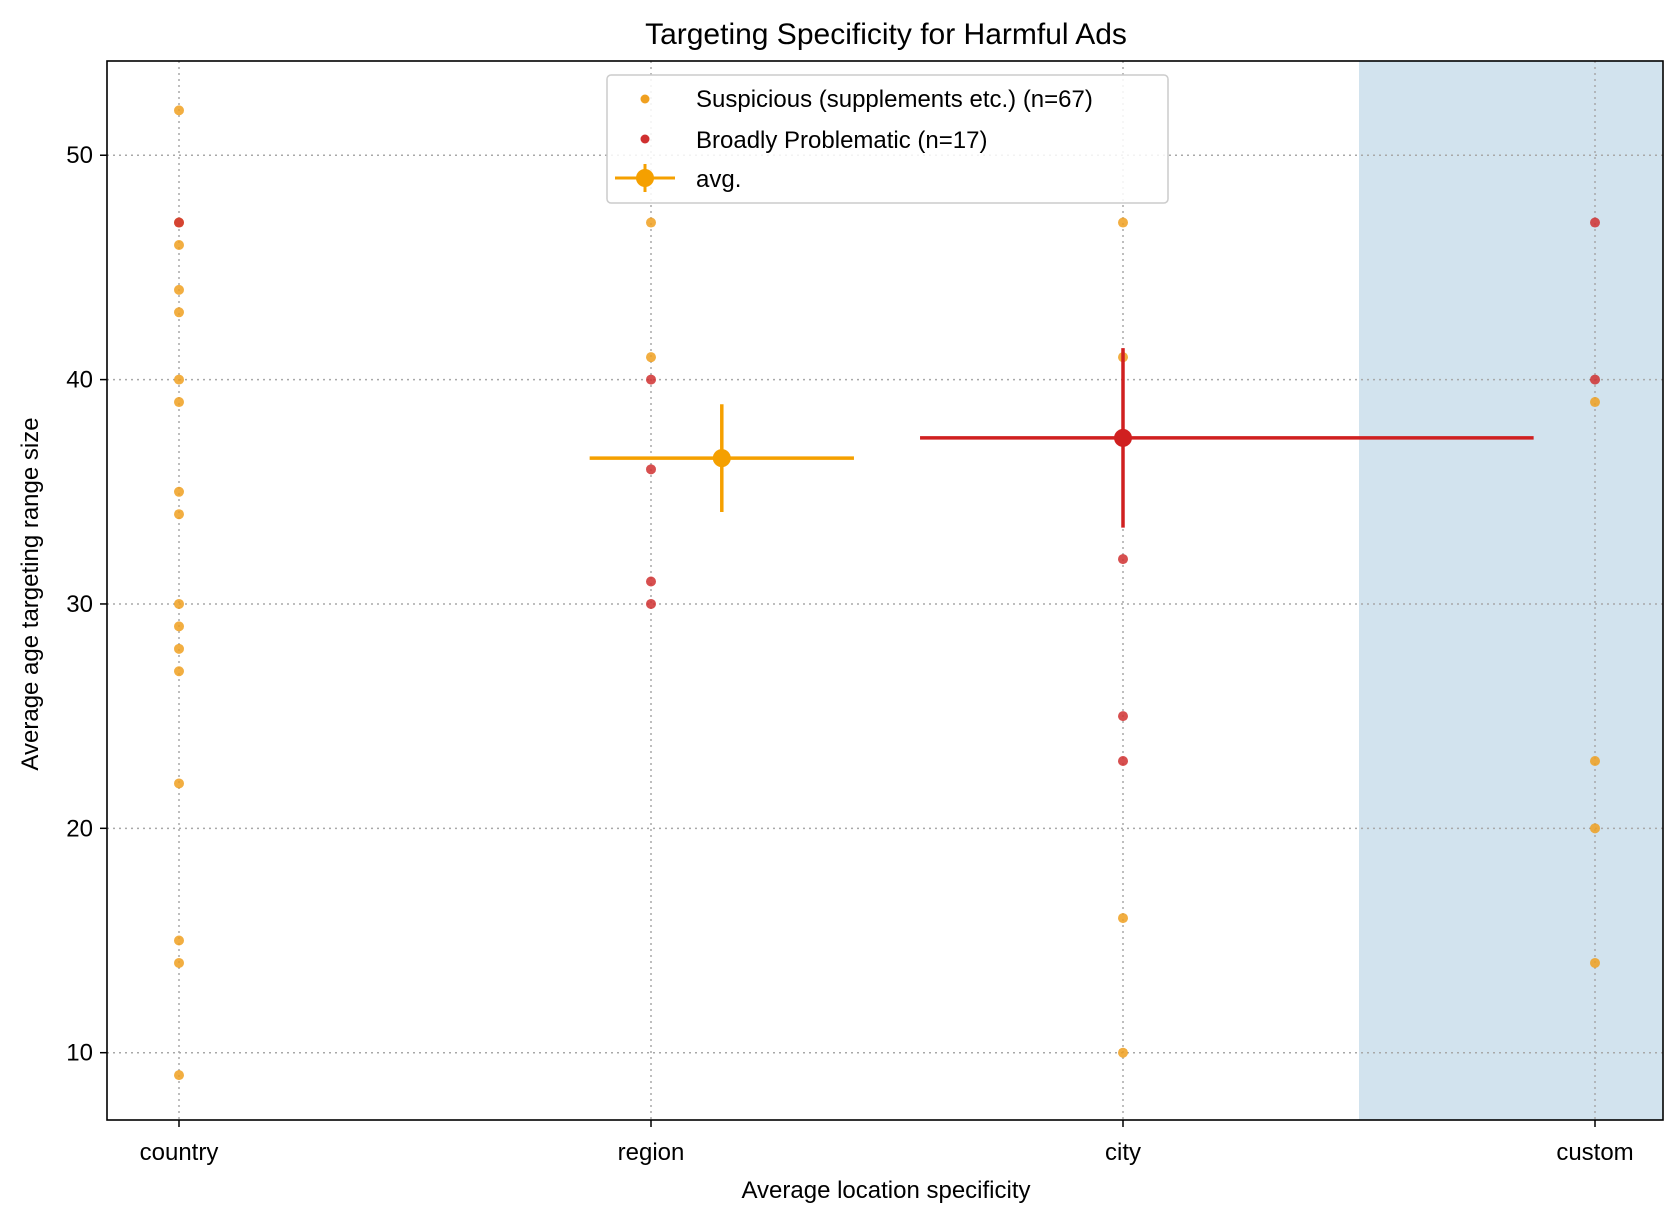  What do you see at coordinates (718, 179) in the screenshot?
I see `legend-label-avg: avg.` at bounding box center [718, 179].